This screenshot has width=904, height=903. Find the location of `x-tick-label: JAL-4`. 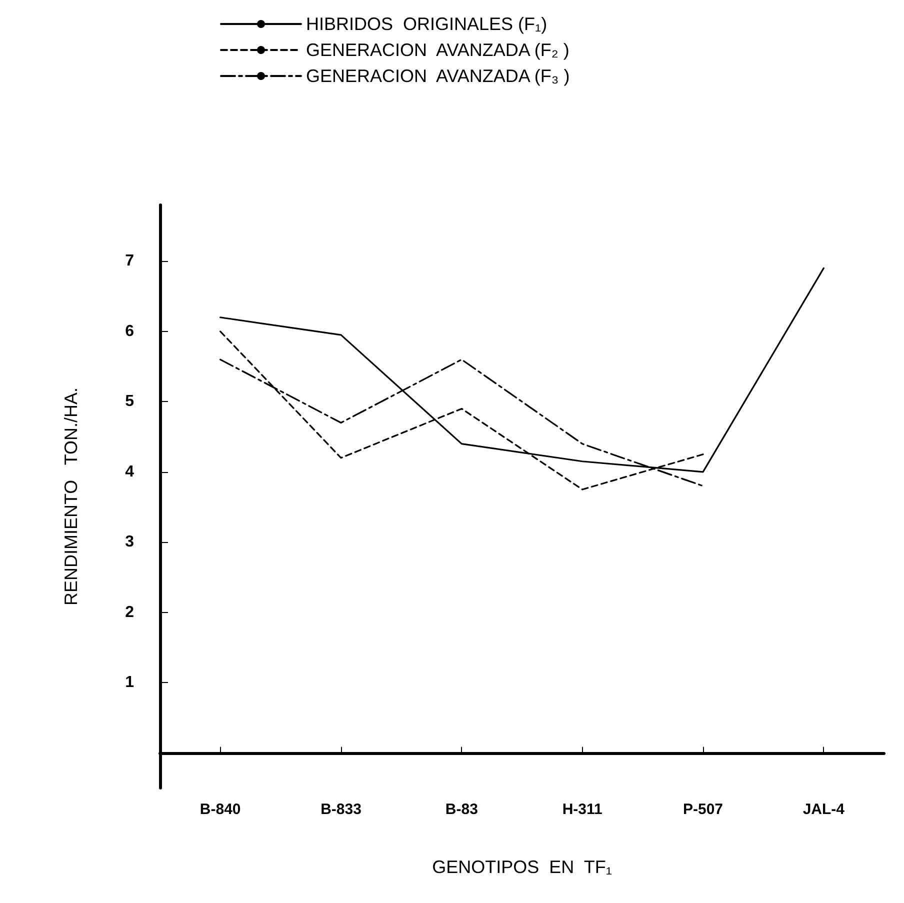

x-tick-label: JAL-4 is located at coordinates (824, 809).